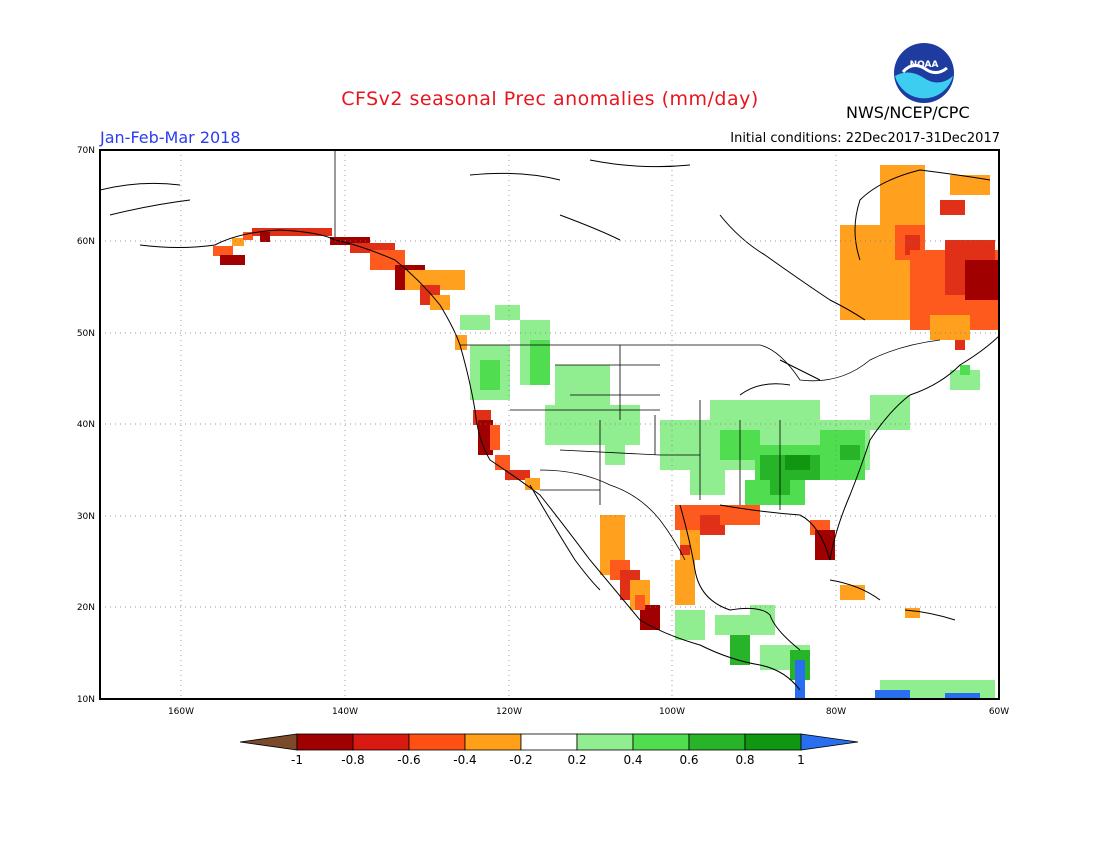  I want to click on lat-label: 20N, so click(86, 608).